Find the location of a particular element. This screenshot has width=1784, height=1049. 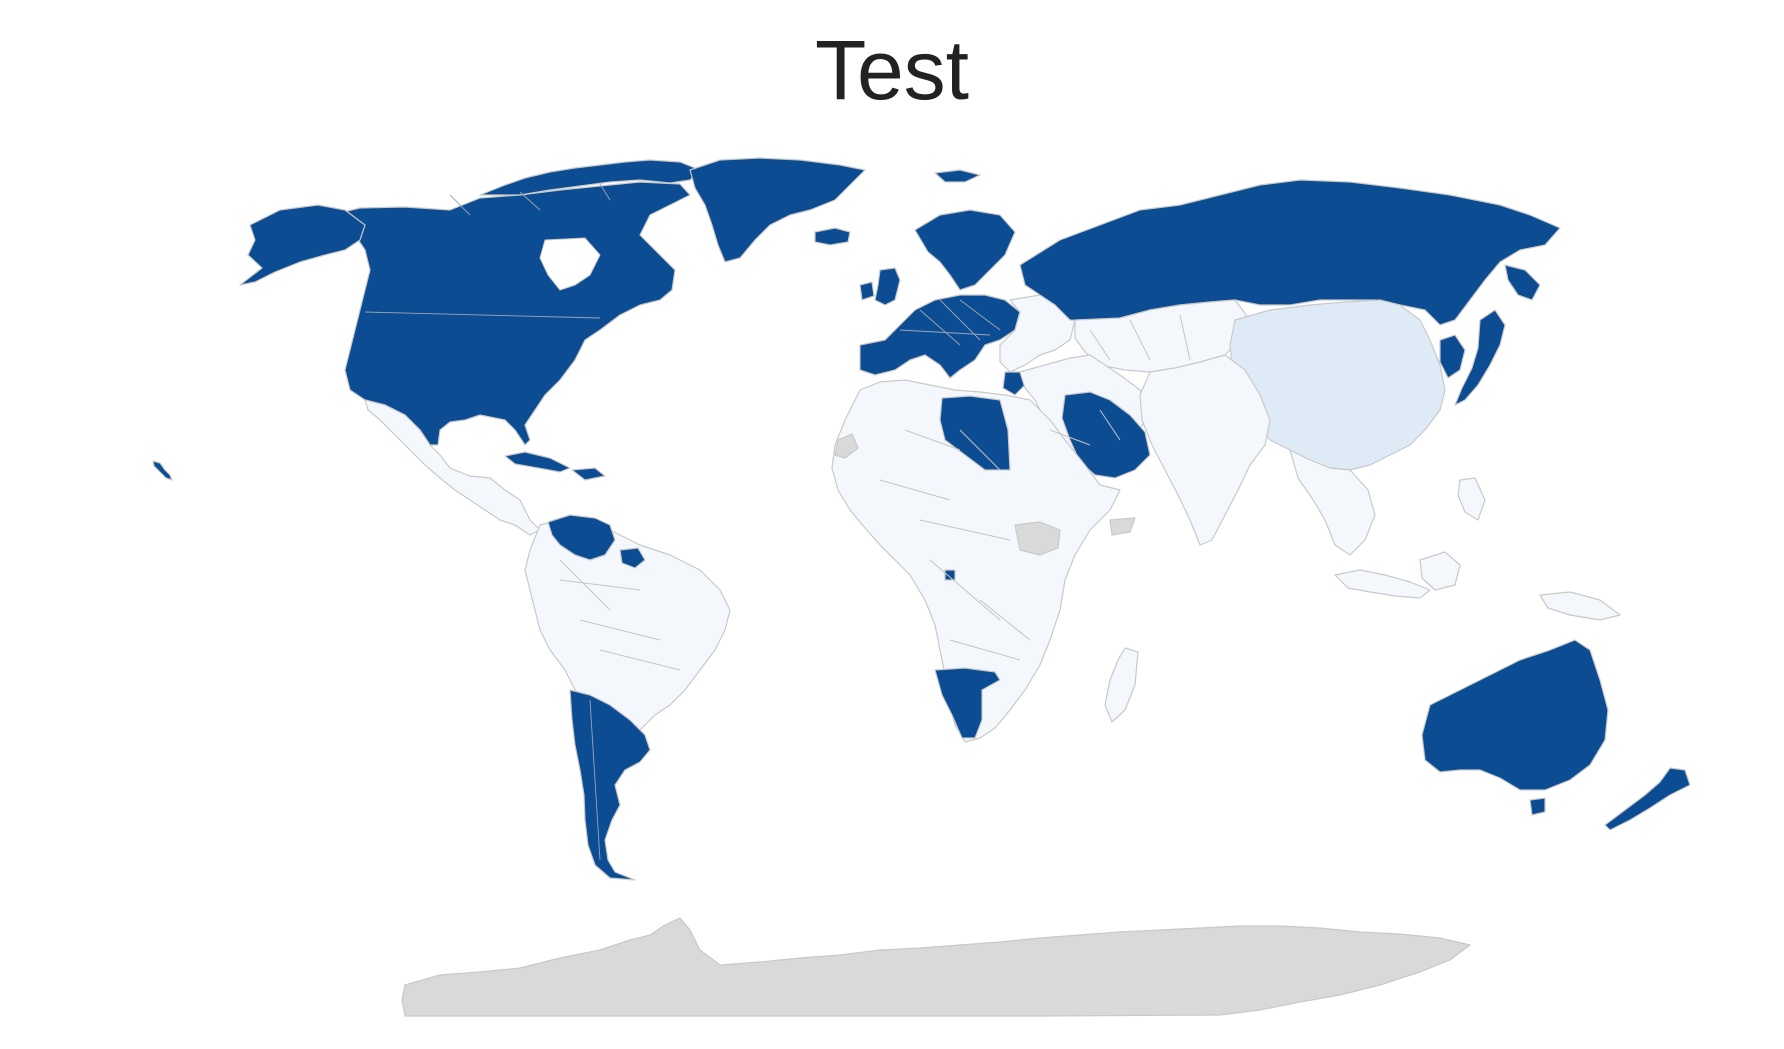

region-ireland is located at coordinates (867, 291).